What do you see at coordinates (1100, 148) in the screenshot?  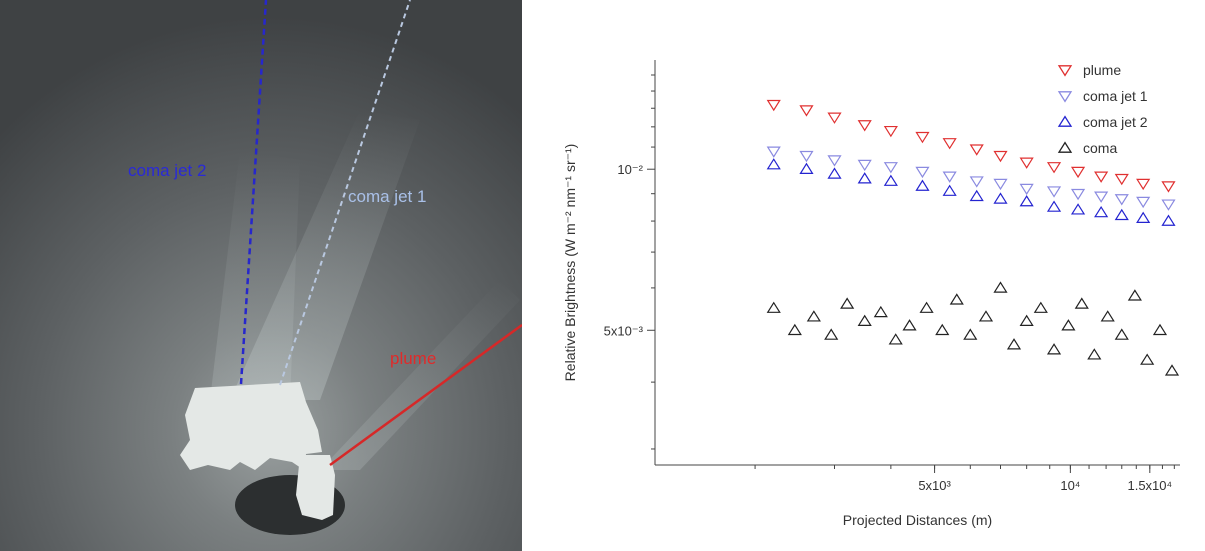 I see `legend-label: coma` at bounding box center [1100, 148].